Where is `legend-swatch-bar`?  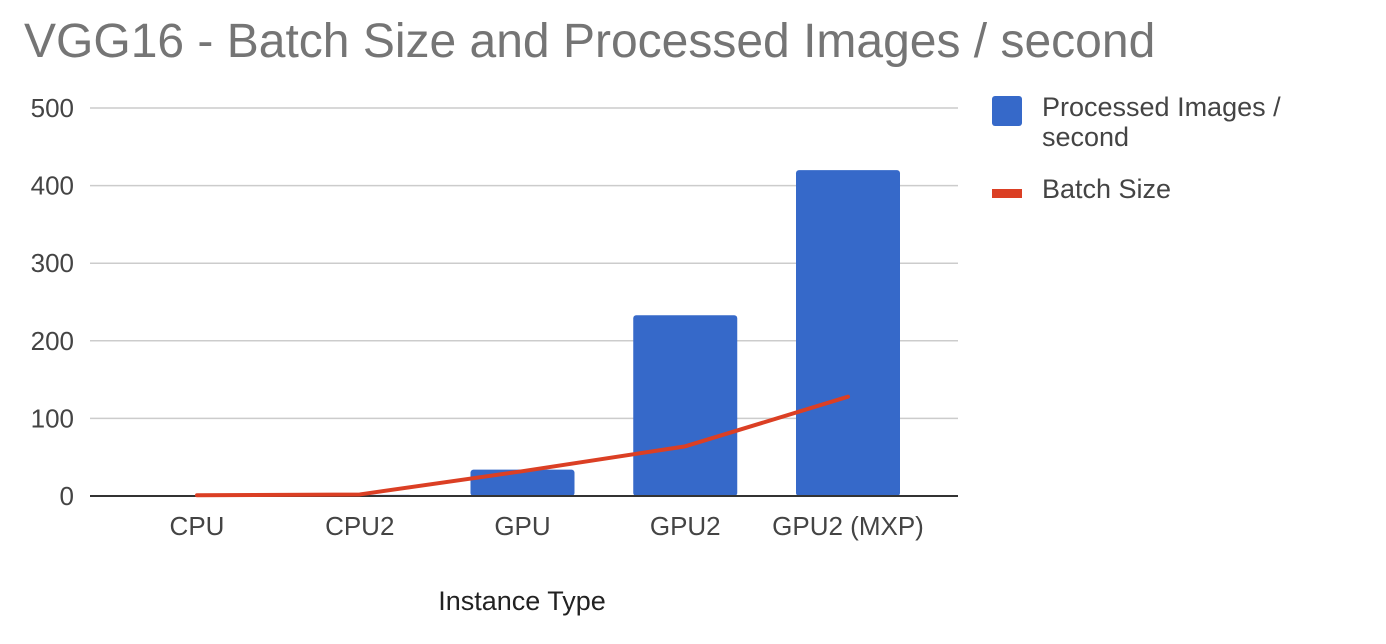 legend-swatch-bar is located at coordinates (1007, 111).